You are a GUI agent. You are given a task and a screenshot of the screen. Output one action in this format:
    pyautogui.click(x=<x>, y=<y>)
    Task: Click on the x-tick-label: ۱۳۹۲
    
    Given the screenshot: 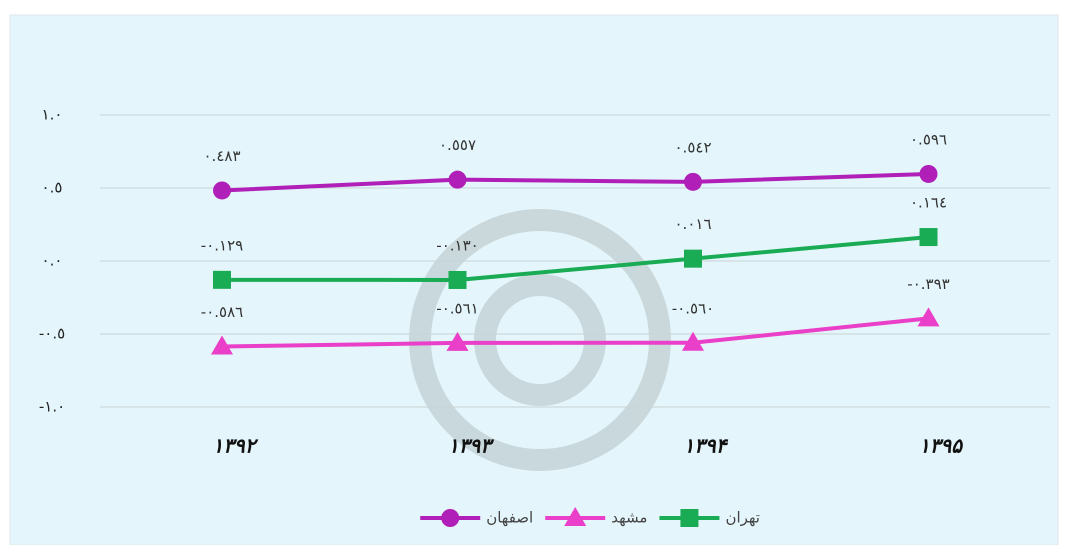 What is the action you would take?
    pyautogui.click(x=236, y=446)
    